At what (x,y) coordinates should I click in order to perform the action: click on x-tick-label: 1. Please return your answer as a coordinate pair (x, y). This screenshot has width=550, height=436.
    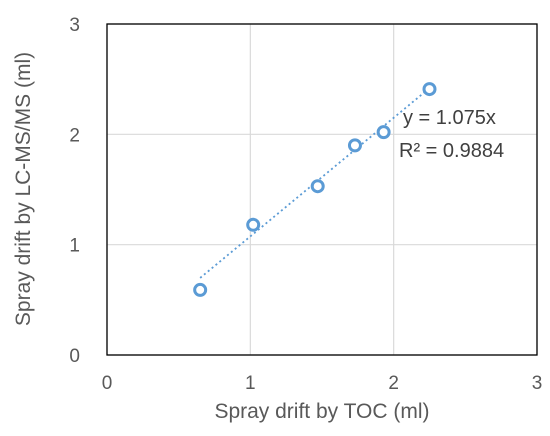
    Looking at the image, I should click on (250, 383).